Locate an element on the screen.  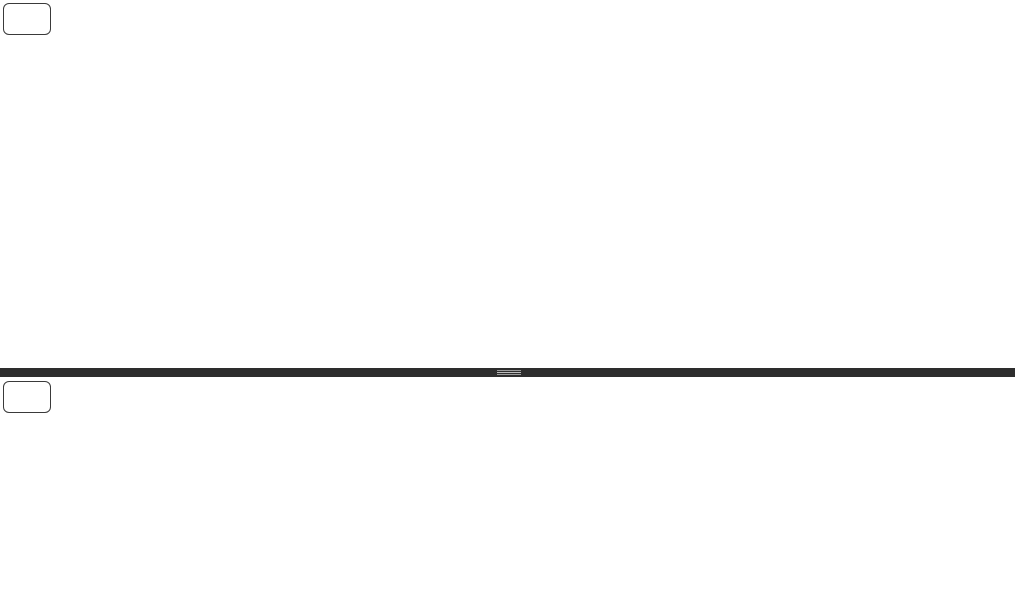
premium-average-swatch-icon is located at coordinates (16, 402).